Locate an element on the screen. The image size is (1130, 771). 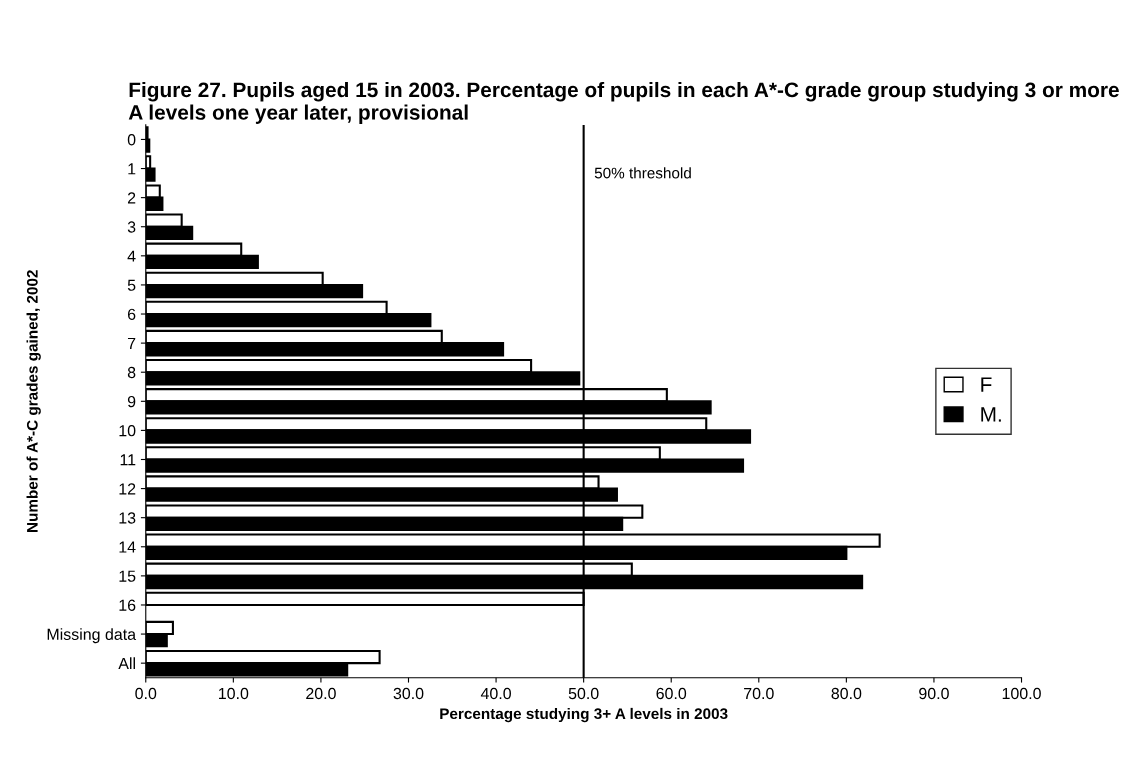
x-tick-label: 50.0 is located at coordinates (583, 693).